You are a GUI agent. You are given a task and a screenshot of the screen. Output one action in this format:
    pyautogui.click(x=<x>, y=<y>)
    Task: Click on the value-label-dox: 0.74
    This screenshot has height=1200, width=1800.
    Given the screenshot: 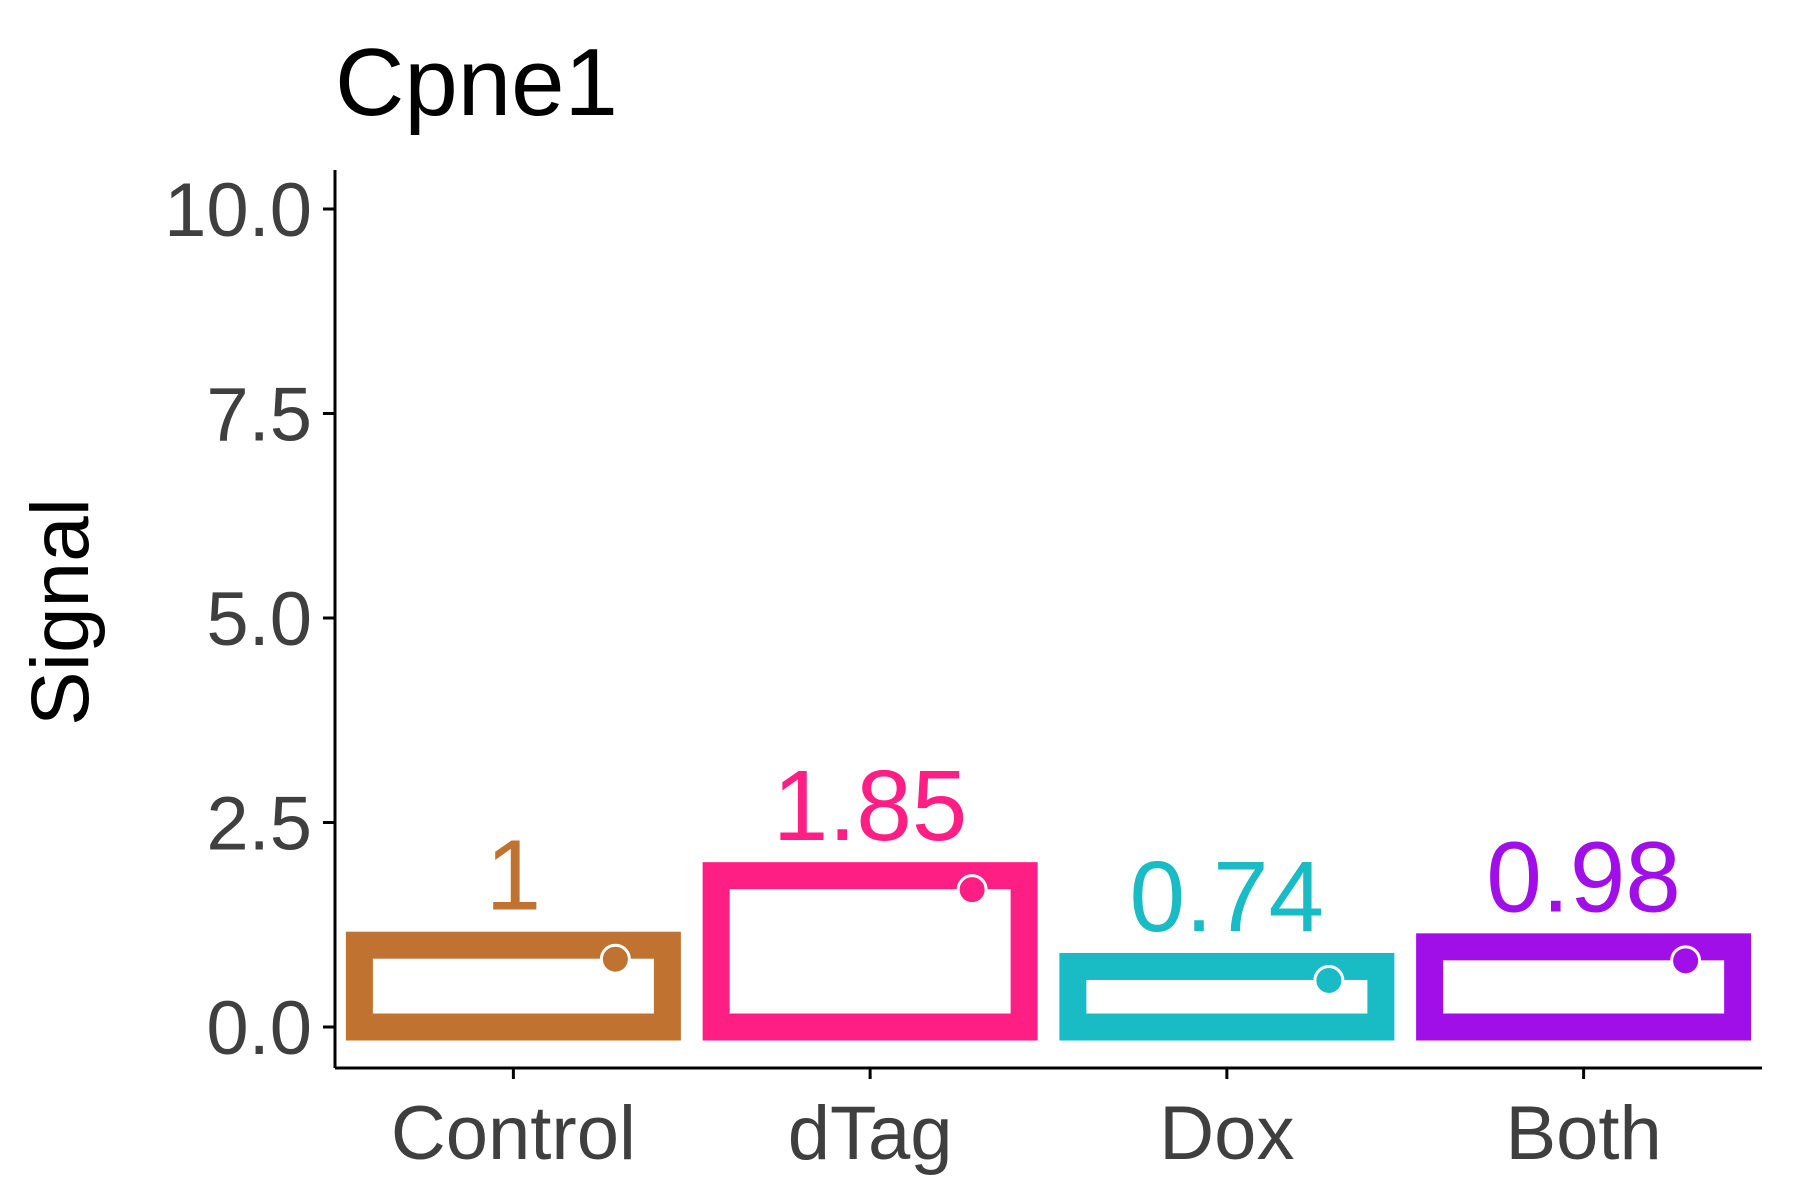 What is the action you would take?
    pyautogui.click(x=1227, y=897)
    